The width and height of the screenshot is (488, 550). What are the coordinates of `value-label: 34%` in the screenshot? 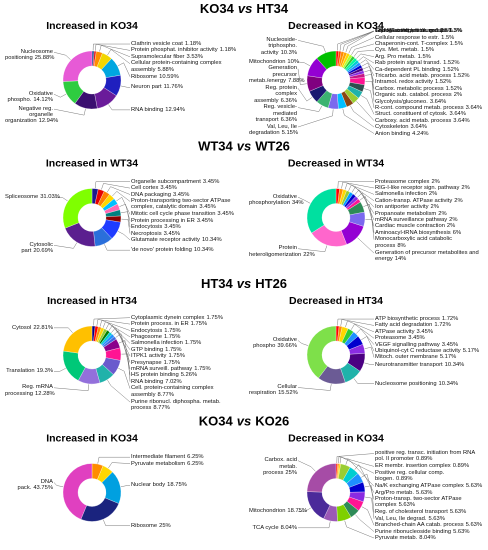 It's located at (297, 203).